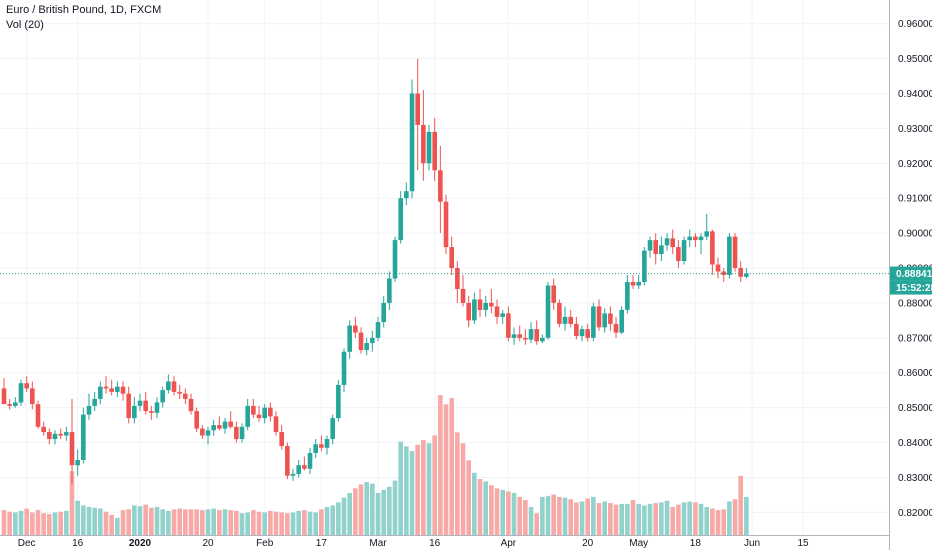 This screenshot has width=932, height=550. Describe the element at coordinates (915, 443) in the screenshot. I see `y-tick-label: 0.84000` at that location.